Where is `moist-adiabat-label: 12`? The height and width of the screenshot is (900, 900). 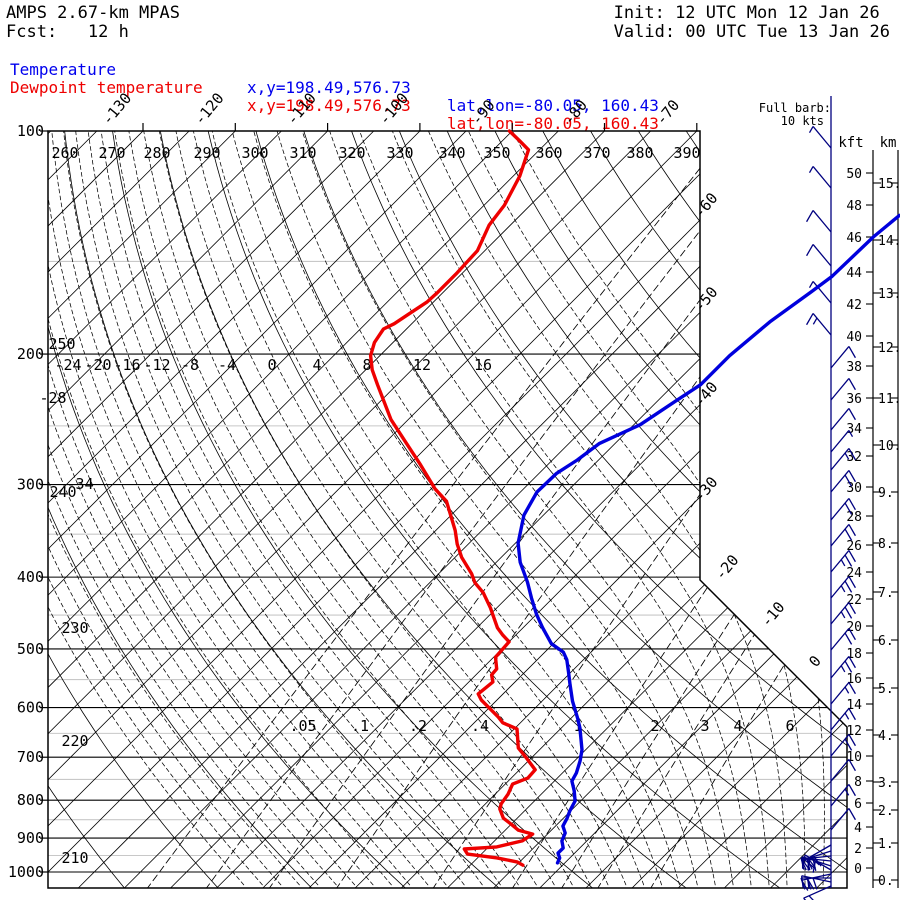 moist-adiabat-label: 12 is located at coordinates (422, 365).